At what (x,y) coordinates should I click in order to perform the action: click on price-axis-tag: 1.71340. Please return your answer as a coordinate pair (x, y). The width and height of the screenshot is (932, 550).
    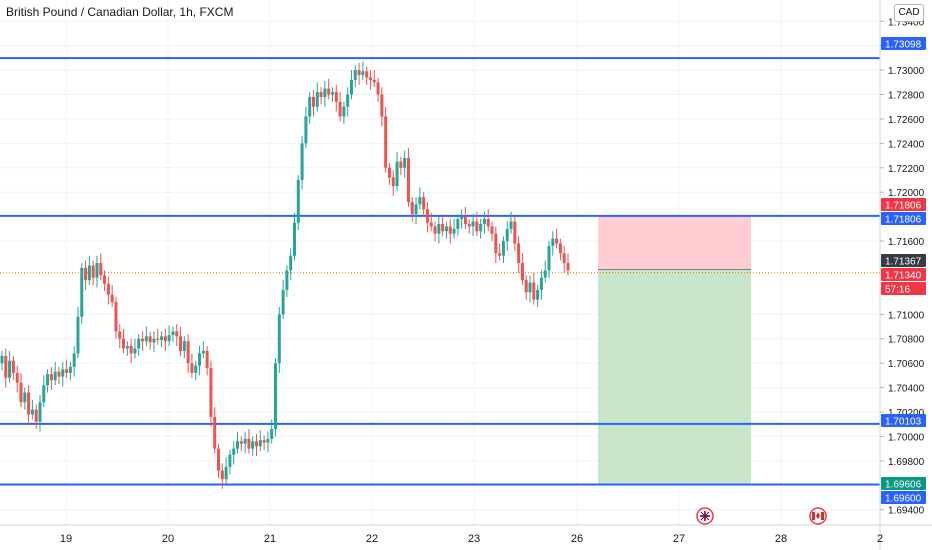
    Looking at the image, I should click on (903, 275).